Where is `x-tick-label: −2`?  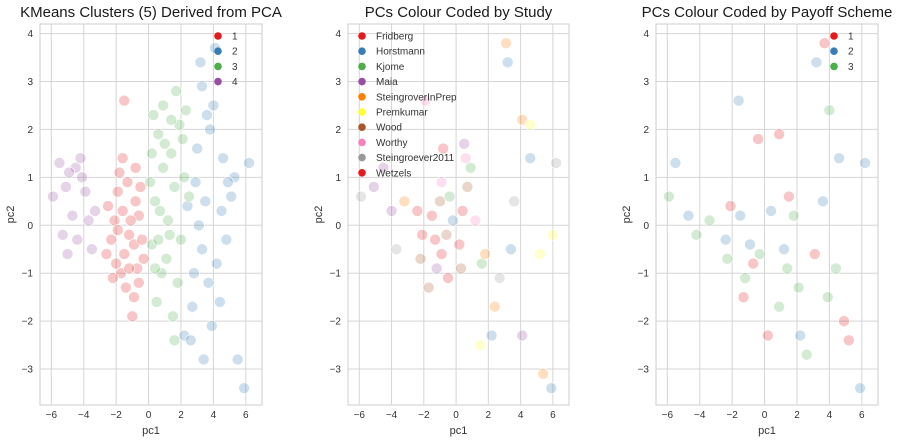 x-tick-label: −2 is located at coordinates (732, 415).